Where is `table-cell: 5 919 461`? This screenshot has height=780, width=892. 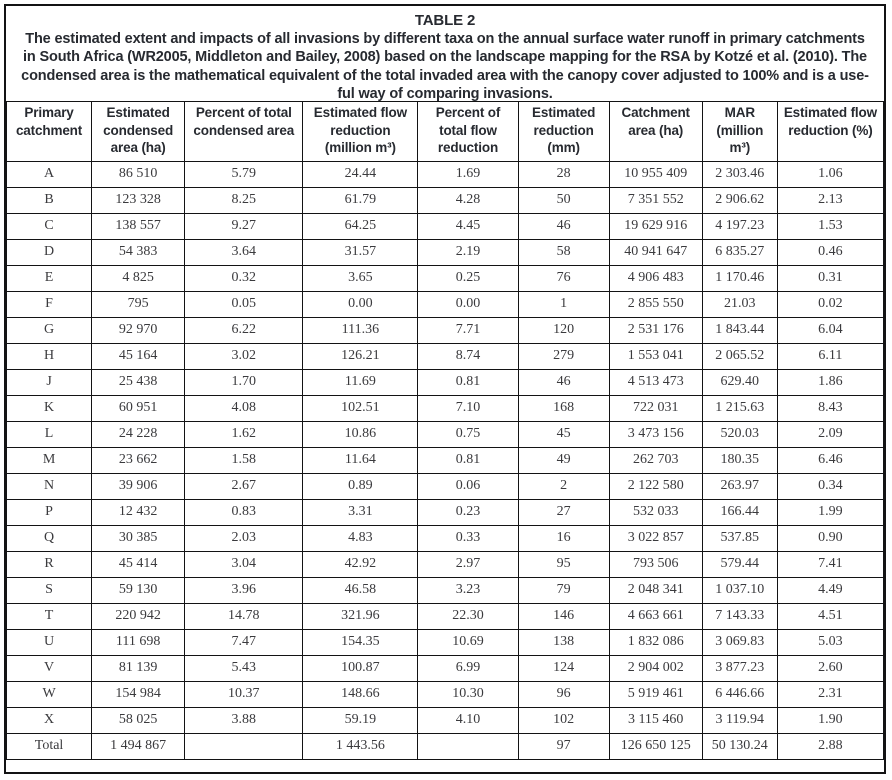 table-cell: 5 919 461 is located at coordinates (655, 694).